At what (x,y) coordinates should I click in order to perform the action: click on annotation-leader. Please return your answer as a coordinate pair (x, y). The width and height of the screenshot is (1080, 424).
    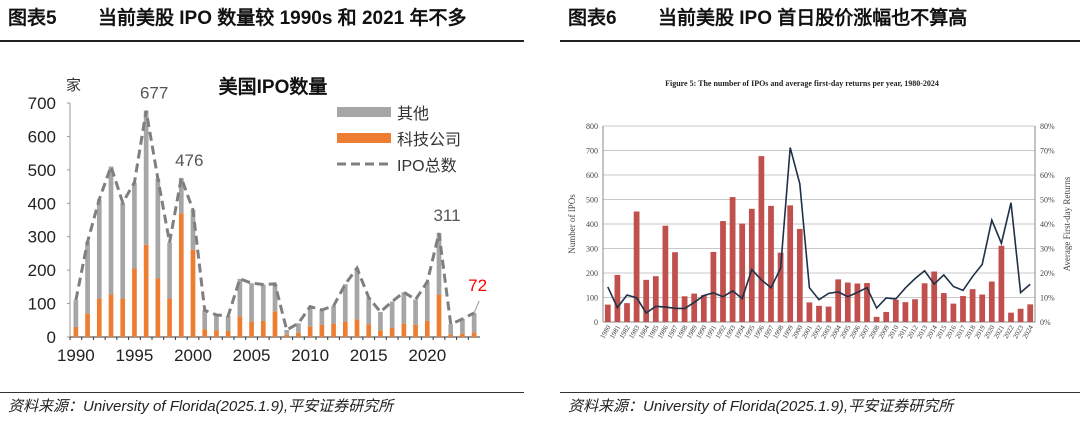
    Looking at the image, I should click on (476, 307).